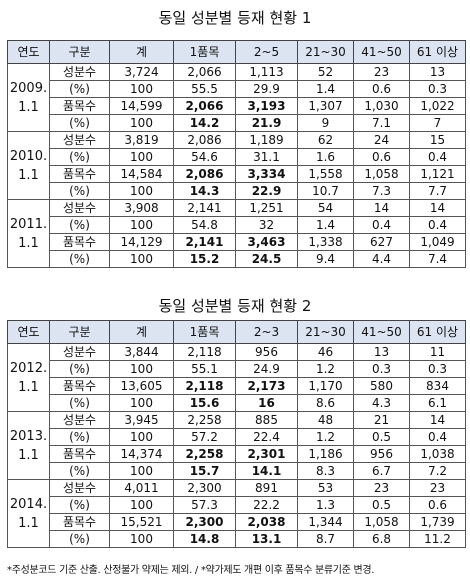 Image resolution: width=470 pixels, height=585 pixels. Describe the element at coordinates (381, 471) in the screenshot. I see `value-cell: 6.7` at that location.